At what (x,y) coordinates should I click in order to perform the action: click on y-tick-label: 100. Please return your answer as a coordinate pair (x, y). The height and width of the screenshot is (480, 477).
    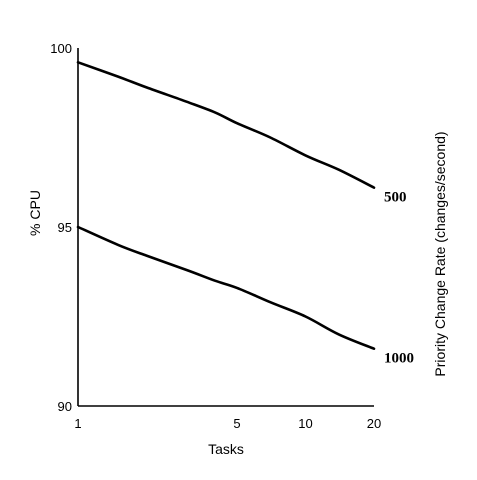
    Looking at the image, I should click on (61, 48).